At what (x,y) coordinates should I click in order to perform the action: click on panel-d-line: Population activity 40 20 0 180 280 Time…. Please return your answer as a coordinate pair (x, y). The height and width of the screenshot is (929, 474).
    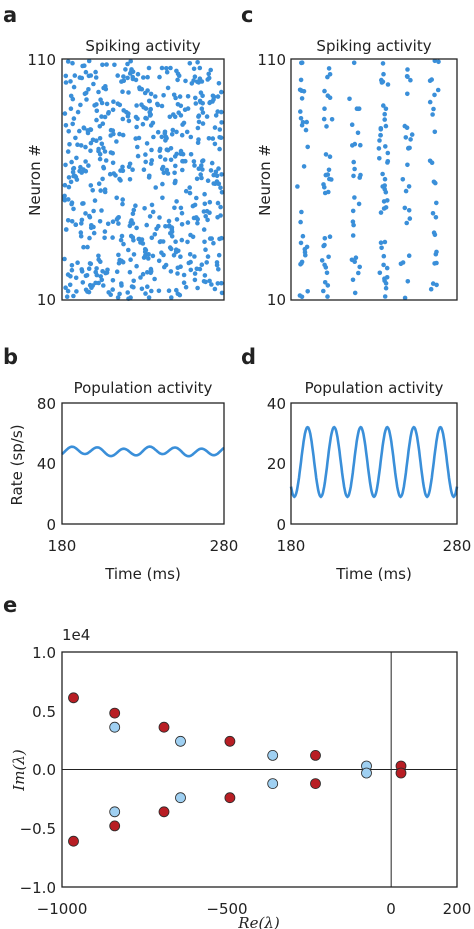
    Looking at the image, I should click on (369, 481).